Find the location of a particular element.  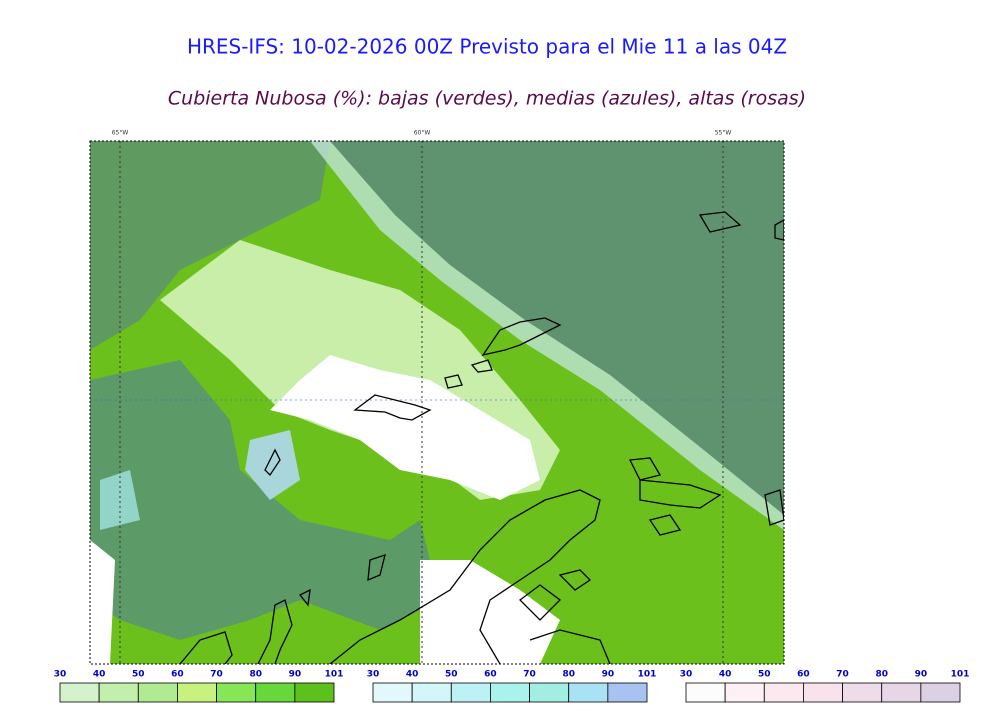

lon-label: 65°W is located at coordinates (120, 133).